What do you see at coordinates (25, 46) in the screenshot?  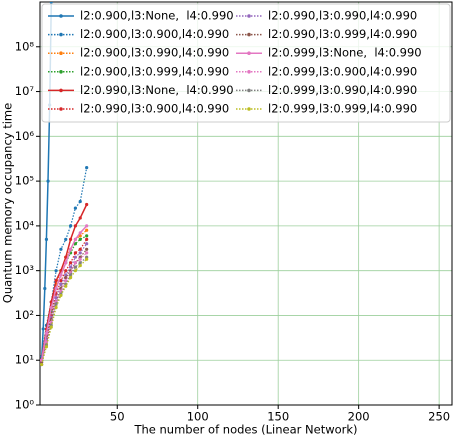 I see `y-tick-label: 10⁸` at bounding box center [25, 46].